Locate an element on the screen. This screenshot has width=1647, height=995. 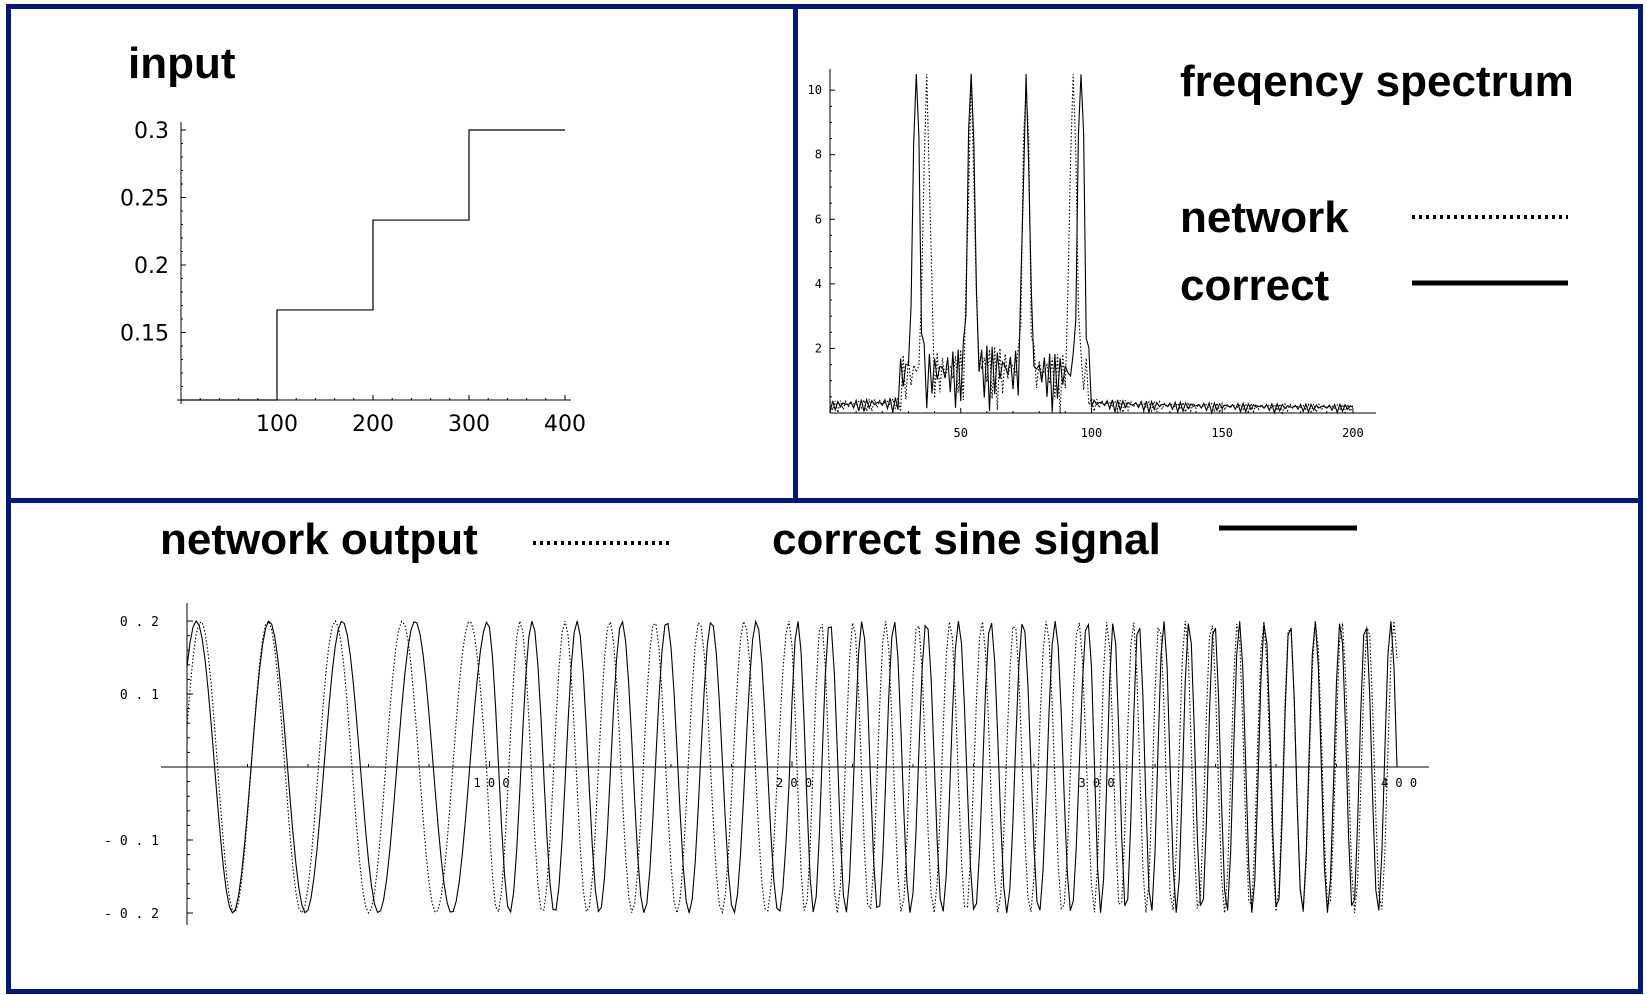
spectrum-y-tick-label: 10 is located at coordinates (815, 90).